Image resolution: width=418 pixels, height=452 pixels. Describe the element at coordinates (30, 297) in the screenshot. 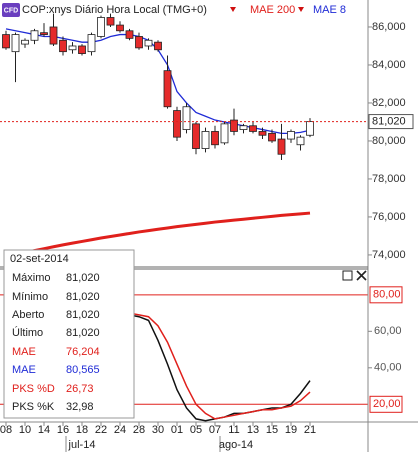

I see `info-label: Mínimo` at that location.